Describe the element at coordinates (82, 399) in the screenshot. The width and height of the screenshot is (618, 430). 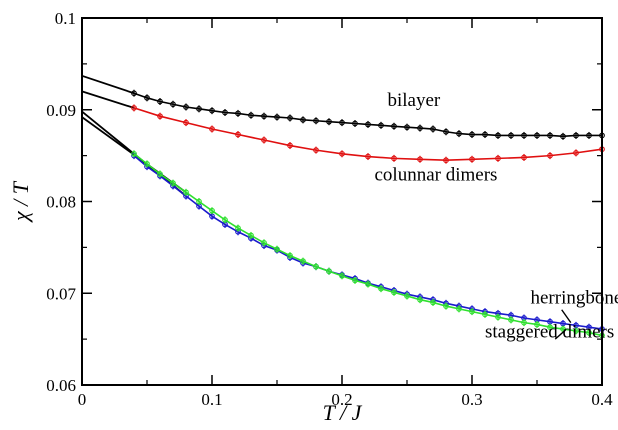
I see `x-tick-label: 0` at that location.